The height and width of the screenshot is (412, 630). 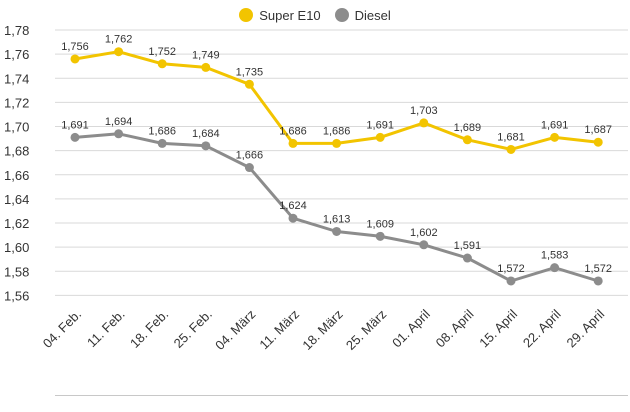 What do you see at coordinates (598, 130) in the screenshot?
I see `data-label-super-e10: 1,687` at bounding box center [598, 130].